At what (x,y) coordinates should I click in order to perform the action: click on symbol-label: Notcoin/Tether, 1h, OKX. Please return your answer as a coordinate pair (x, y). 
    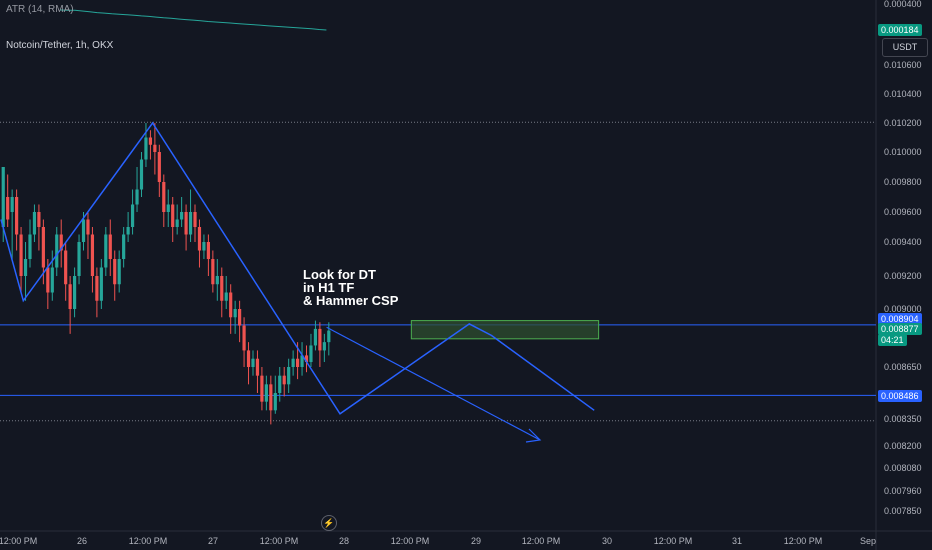
    Looking at the image, I should click on (60, 45).